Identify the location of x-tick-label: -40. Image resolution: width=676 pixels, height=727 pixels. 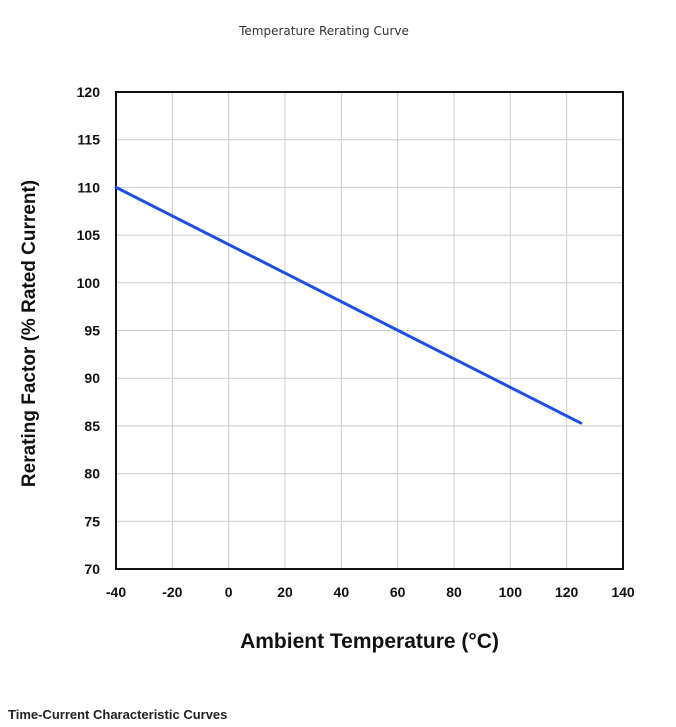
(116, 592).